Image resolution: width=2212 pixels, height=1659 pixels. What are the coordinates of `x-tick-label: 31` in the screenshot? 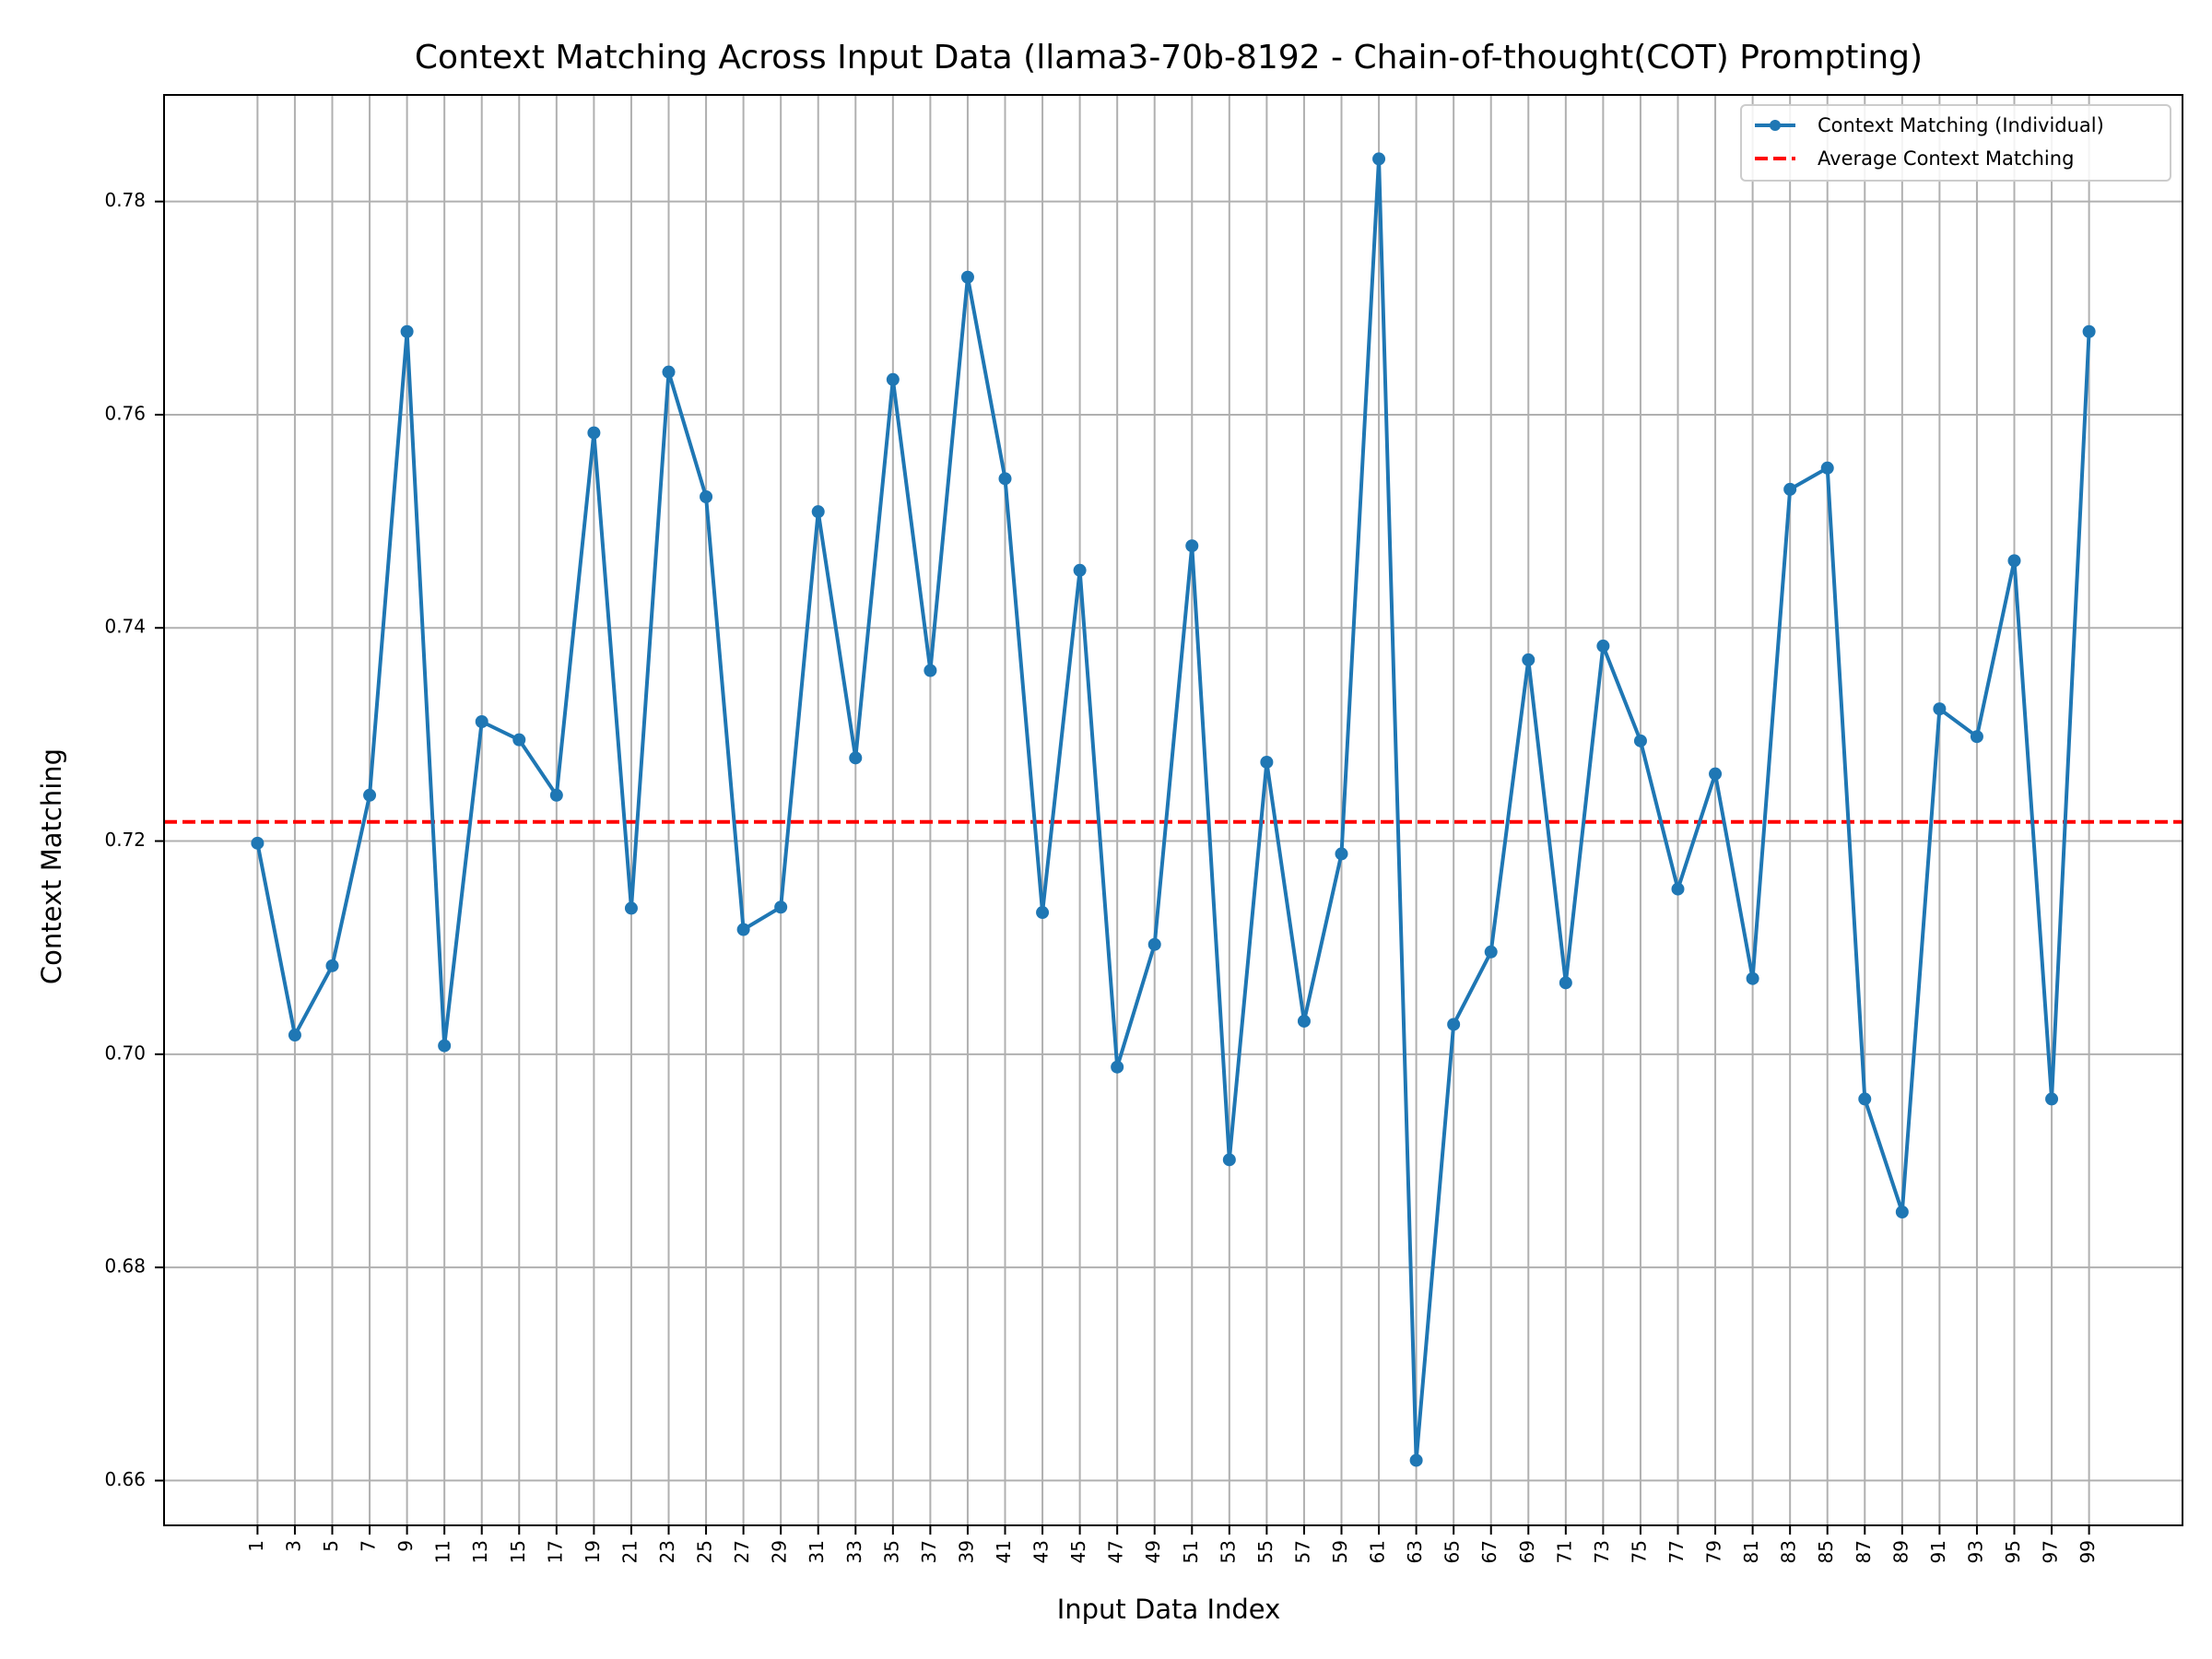 It's located at (817, 1551).